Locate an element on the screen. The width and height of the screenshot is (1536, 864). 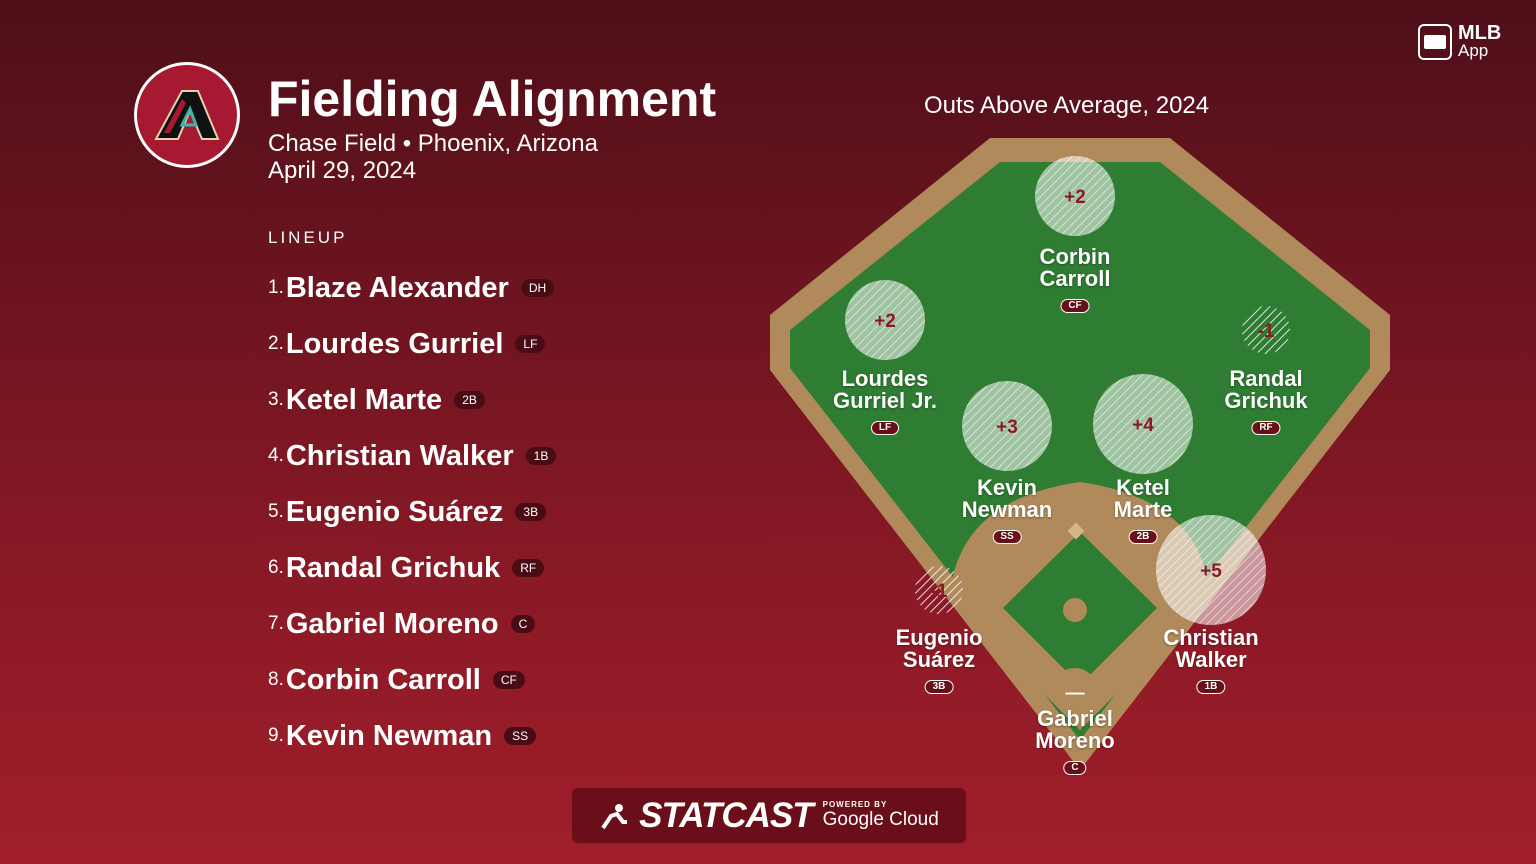
lineup-number: 7. is located at coordinates (276, 623).